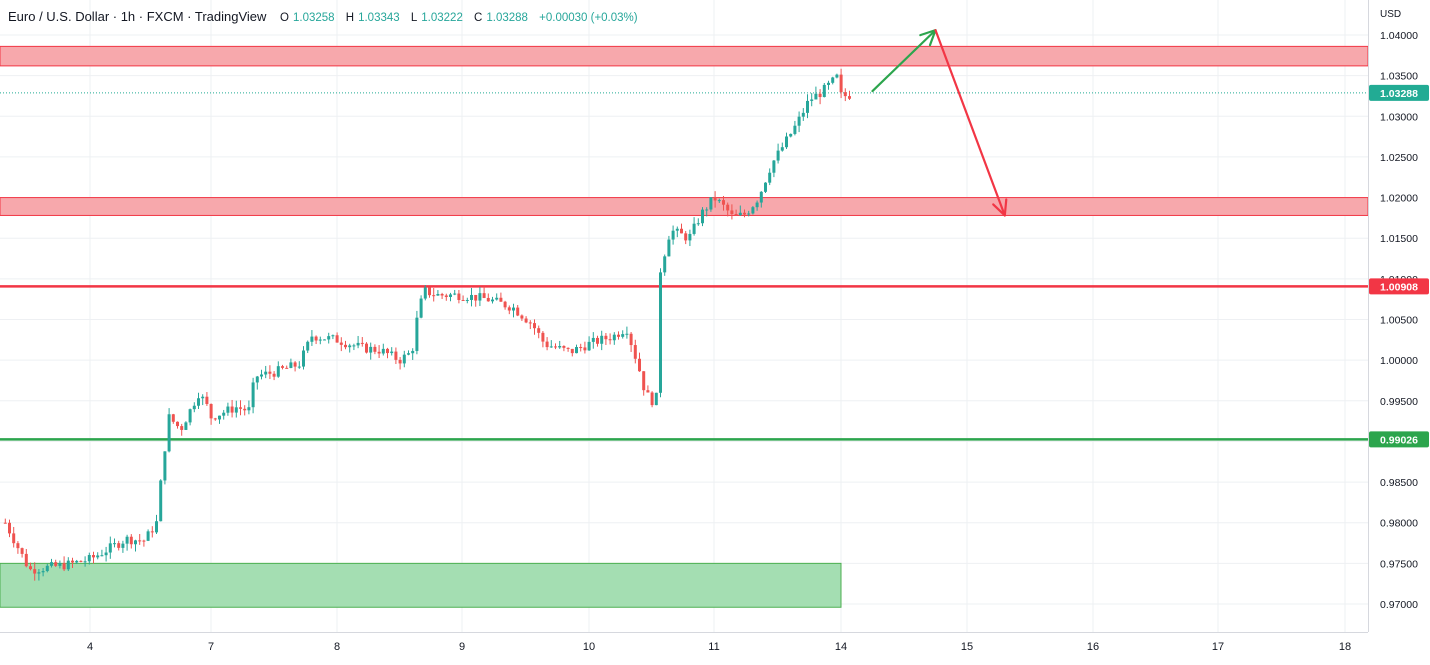 The width and height of the screenshot is (1430, 665). What do you see at coordinates (284, 18) in the screenshot?
I see `open-label: O` at bounding box center [284, 18].